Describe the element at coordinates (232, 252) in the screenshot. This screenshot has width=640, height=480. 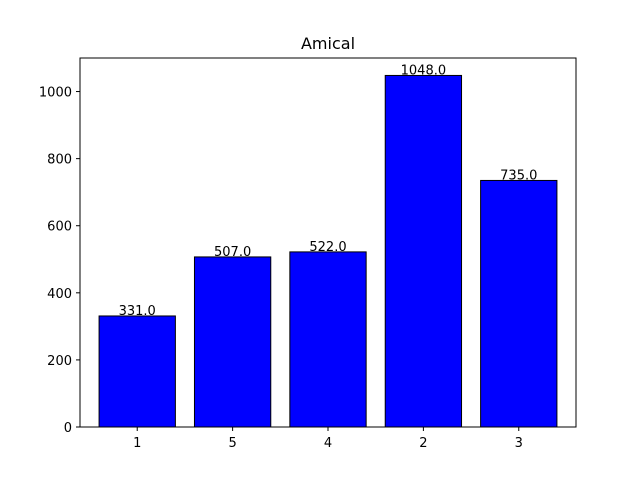
I see `data-label-5: 507.0` at that location.